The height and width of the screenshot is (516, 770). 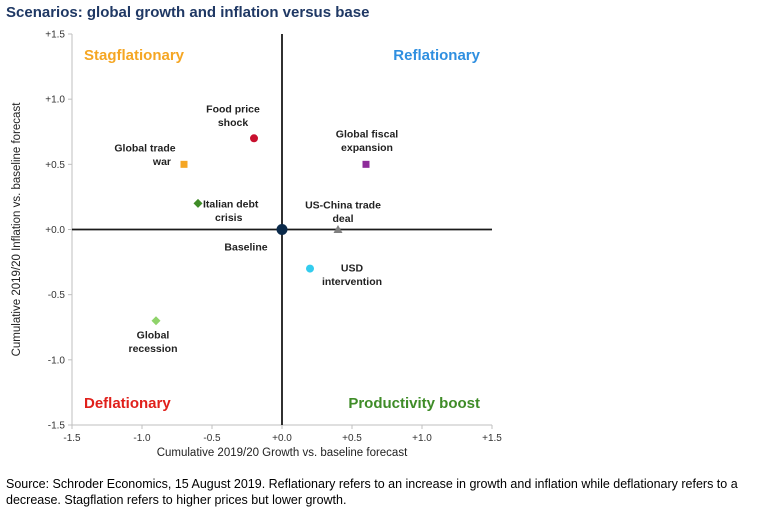 I want to click on quadrant-label-stagflationary: Stagflationary, so click(x=134, y=55).